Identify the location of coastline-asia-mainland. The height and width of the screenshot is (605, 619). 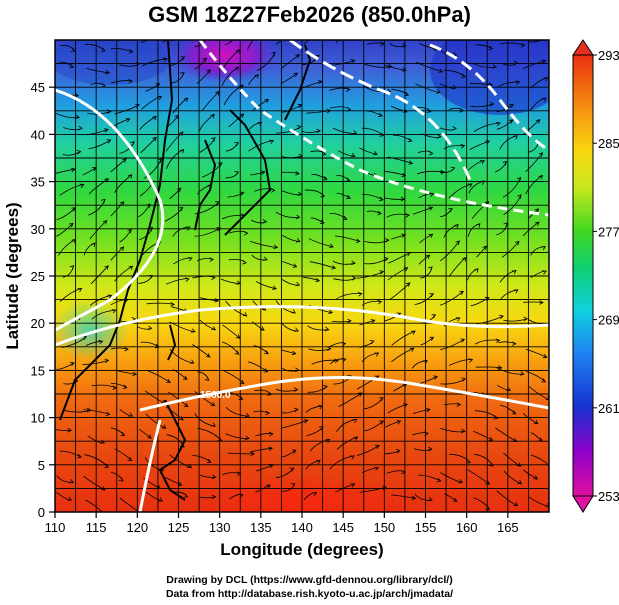
(116, 230).